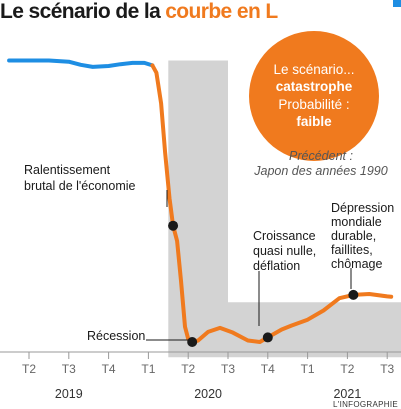 This screenshot has height=409, width=401. I want to click on x-axis-year-labels: 2019 2020 2021, so click(208, 394).